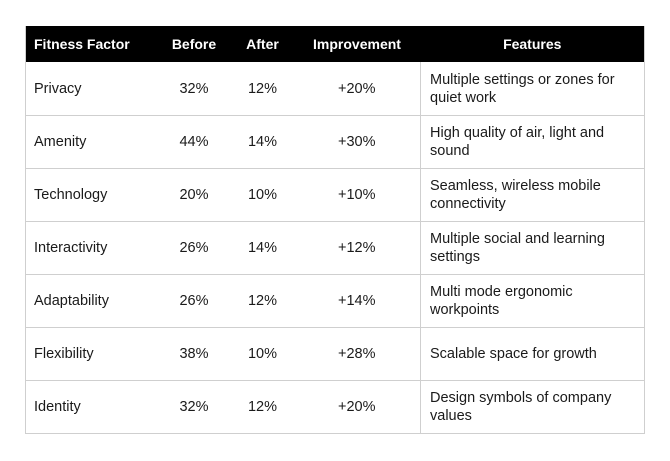 Image resolution: width=670 pixels, height=461 pixels. Describe the element at coordinates (91, 248) in the screenshot. I see `cell-factor: Interactivity` at that location.